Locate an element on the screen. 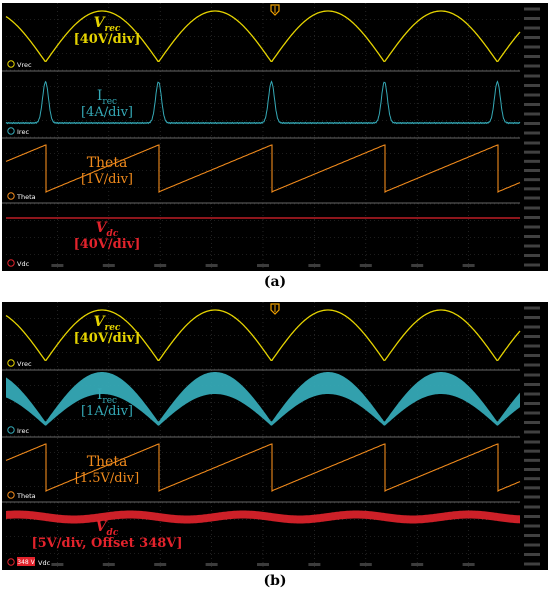 This screenshot has width=550, height=592. channel-name: Theta is located at coordinates (107, 163).